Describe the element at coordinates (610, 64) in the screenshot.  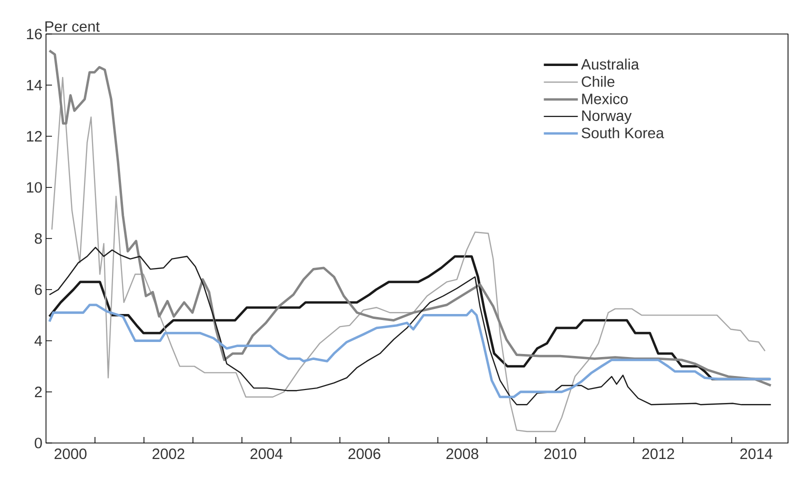
I see `legend-label: Australia` at that location.